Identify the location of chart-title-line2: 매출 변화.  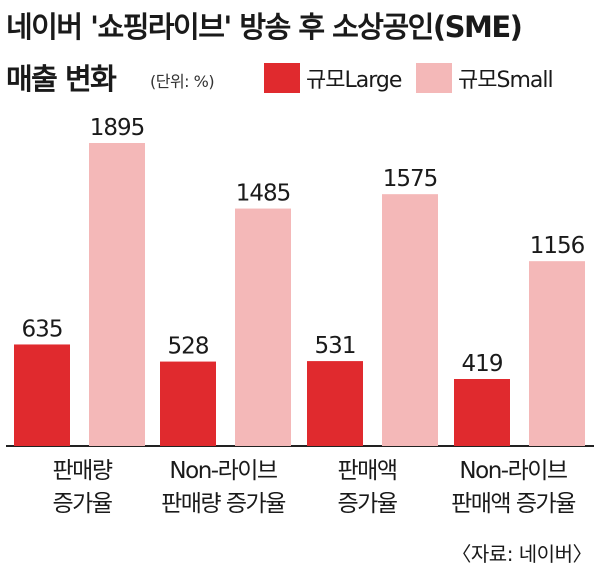
(61, 79).